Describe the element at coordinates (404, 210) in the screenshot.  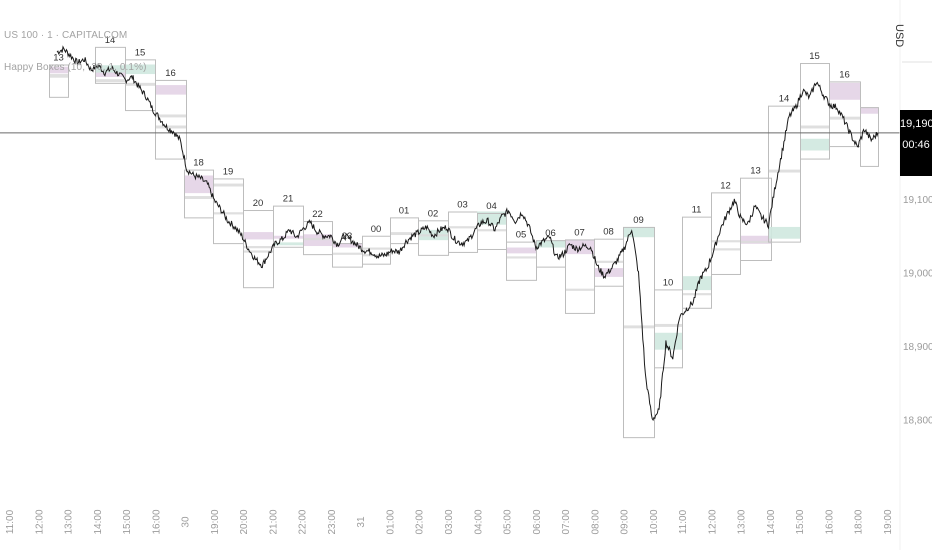
I see `box-label: 01` at that location.